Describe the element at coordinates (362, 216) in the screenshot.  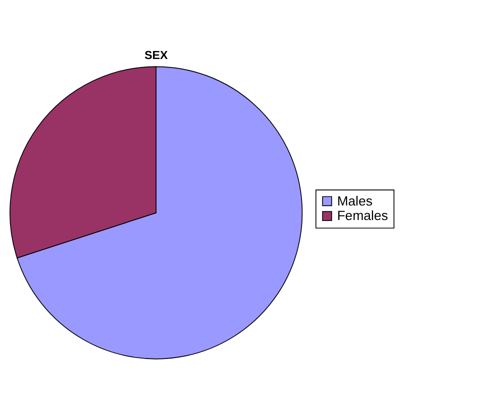
I see `legend-label: Females` at that location.